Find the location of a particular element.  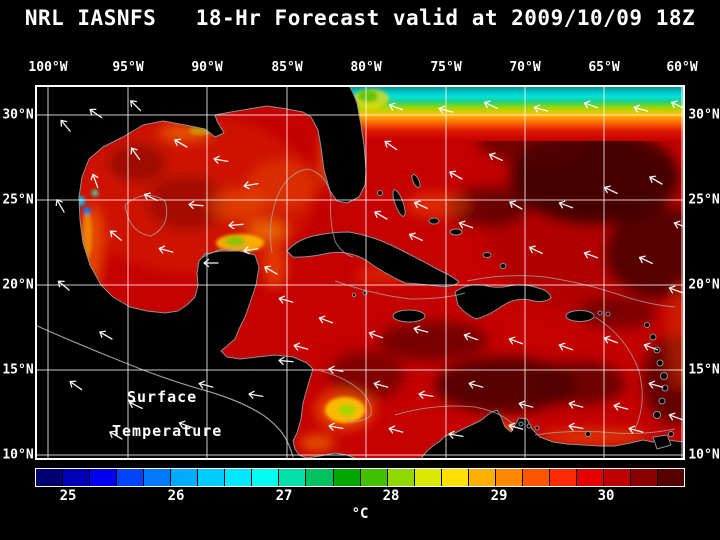

lat-tick-label-left: 30°N is located at coordinates (18, 115).